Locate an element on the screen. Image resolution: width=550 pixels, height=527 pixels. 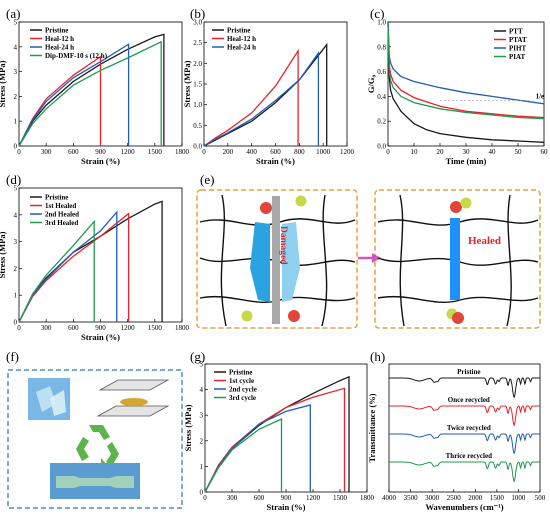
y-tick-label: 0.0 is located at coordinates (197, 147).